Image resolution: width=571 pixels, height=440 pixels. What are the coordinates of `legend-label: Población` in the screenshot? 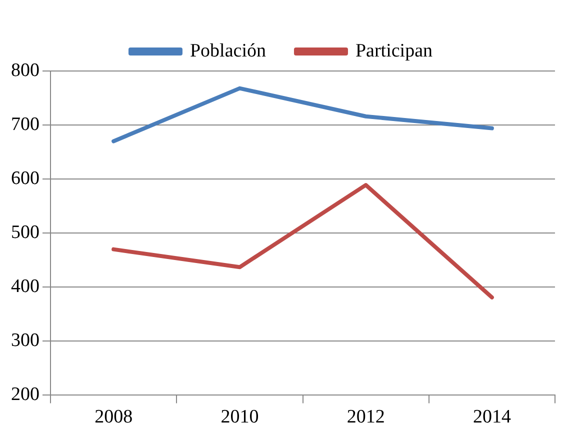 It's located at (228, 51).